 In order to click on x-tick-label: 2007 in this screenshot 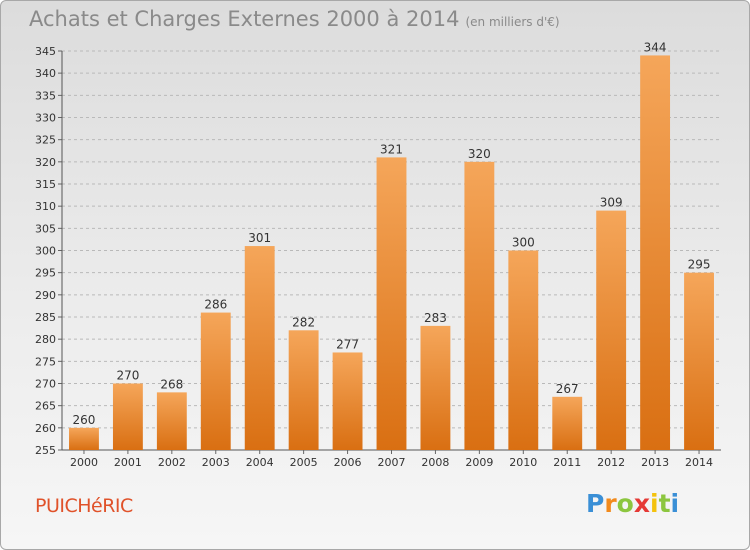, I will do `click(392, 462)`.